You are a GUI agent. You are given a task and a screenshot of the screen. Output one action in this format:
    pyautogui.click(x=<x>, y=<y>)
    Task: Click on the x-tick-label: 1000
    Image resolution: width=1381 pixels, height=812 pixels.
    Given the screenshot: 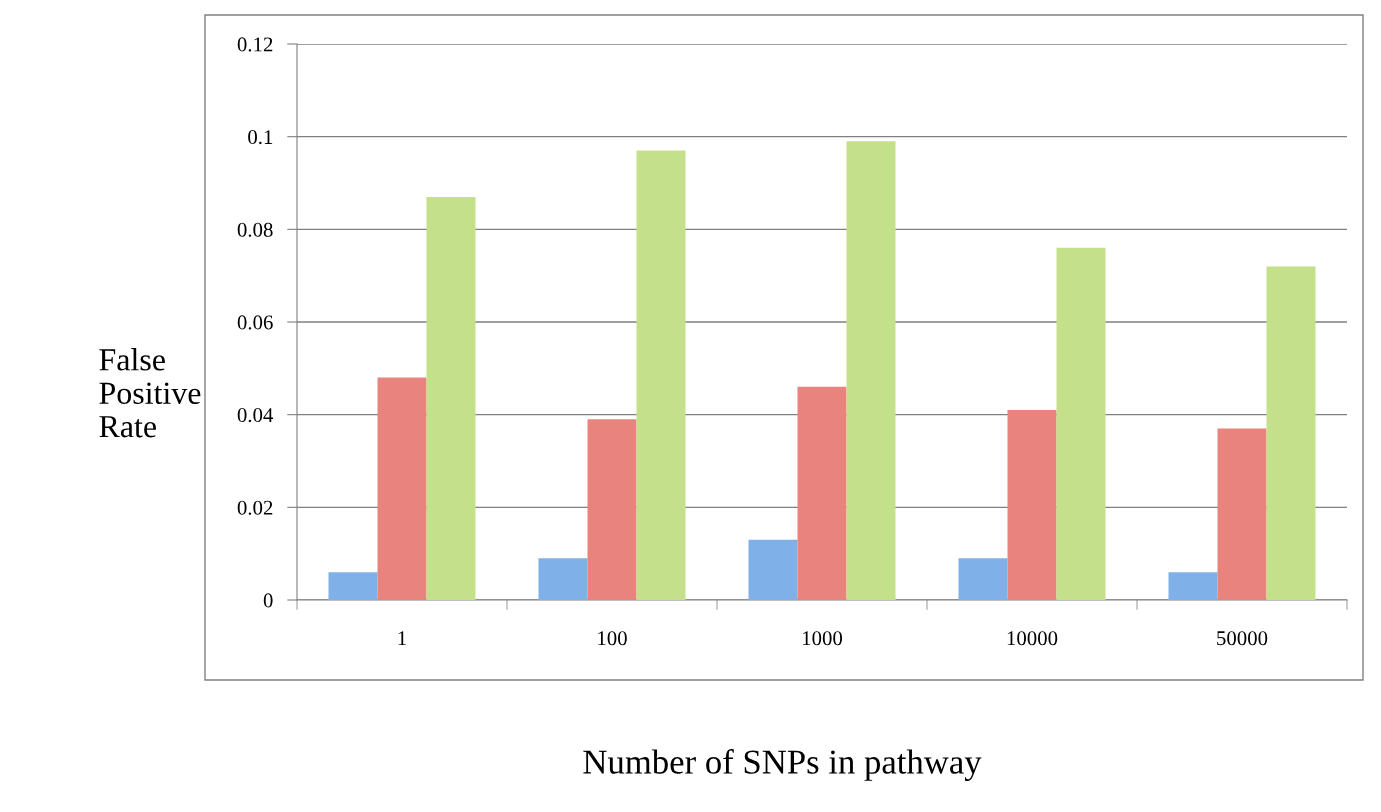 What is the action you would take?
    pyautogui.click(x=823, y=638)
    